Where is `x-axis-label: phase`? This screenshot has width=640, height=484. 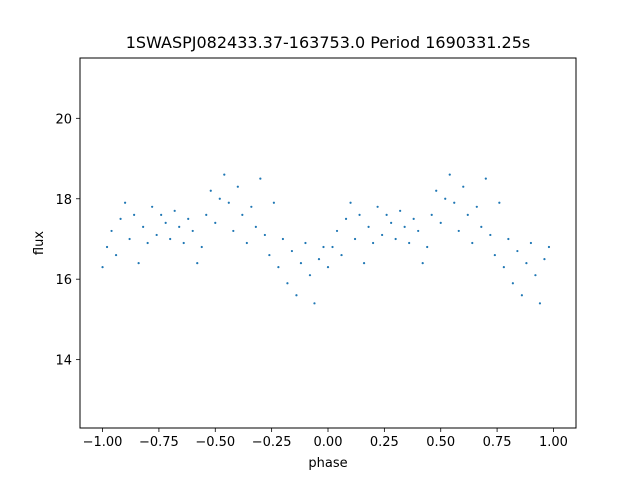
x-axis-label: phase is located at coordinates (327, 463).